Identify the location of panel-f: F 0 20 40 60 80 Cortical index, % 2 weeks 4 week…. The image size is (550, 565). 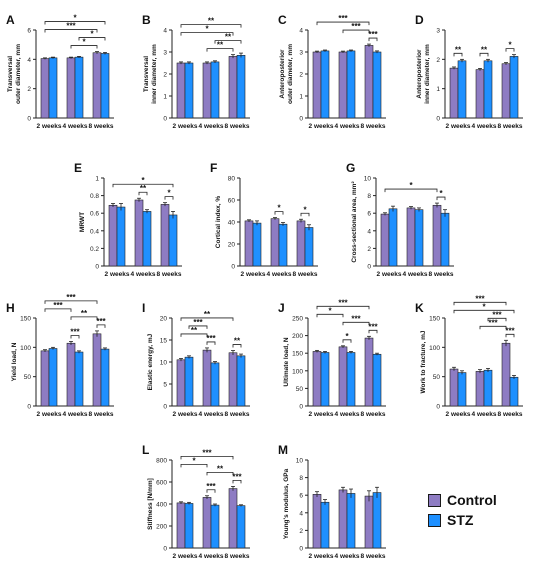
(264, 219).